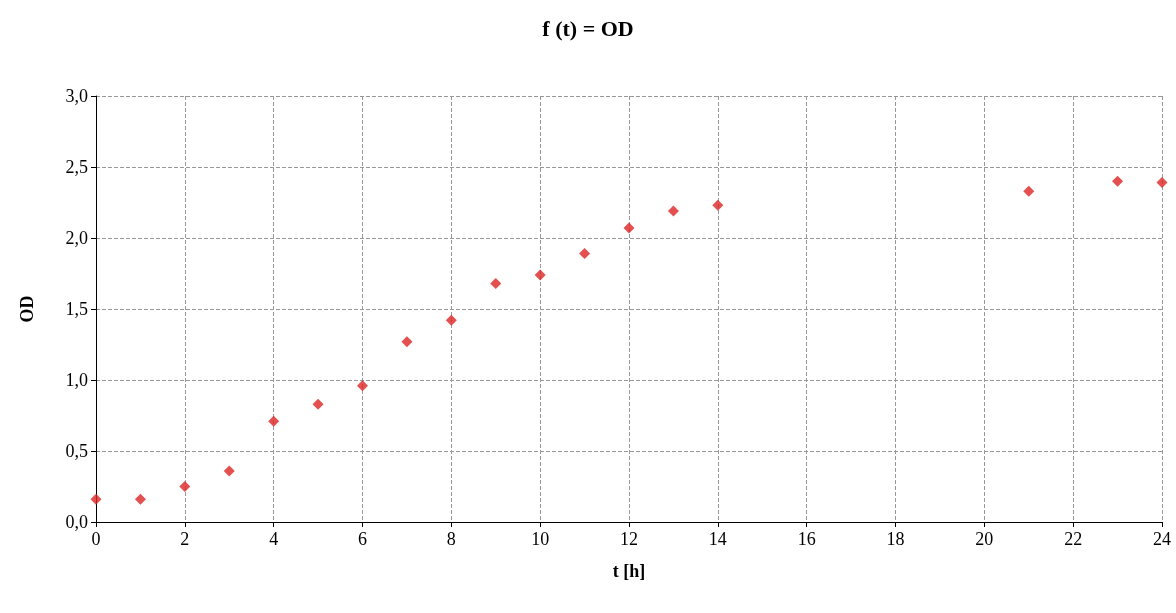  What do you see at coordinates (984, 539) in the screenshot?
I see `x-tick-label: 20` at bounding box center [984, 539].